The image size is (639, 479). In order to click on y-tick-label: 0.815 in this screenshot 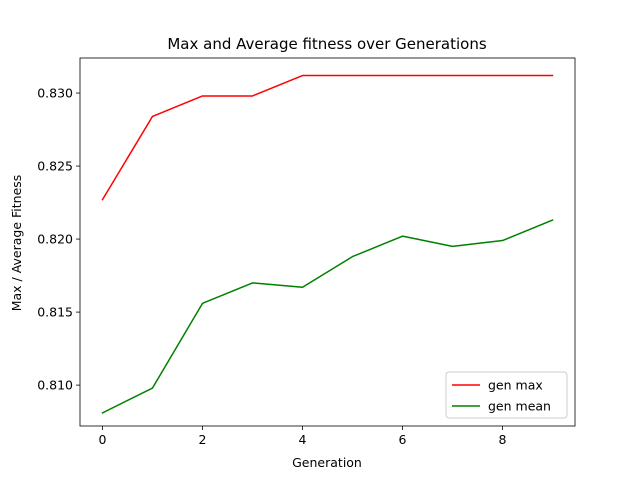, I will do `click(55, 312)`.